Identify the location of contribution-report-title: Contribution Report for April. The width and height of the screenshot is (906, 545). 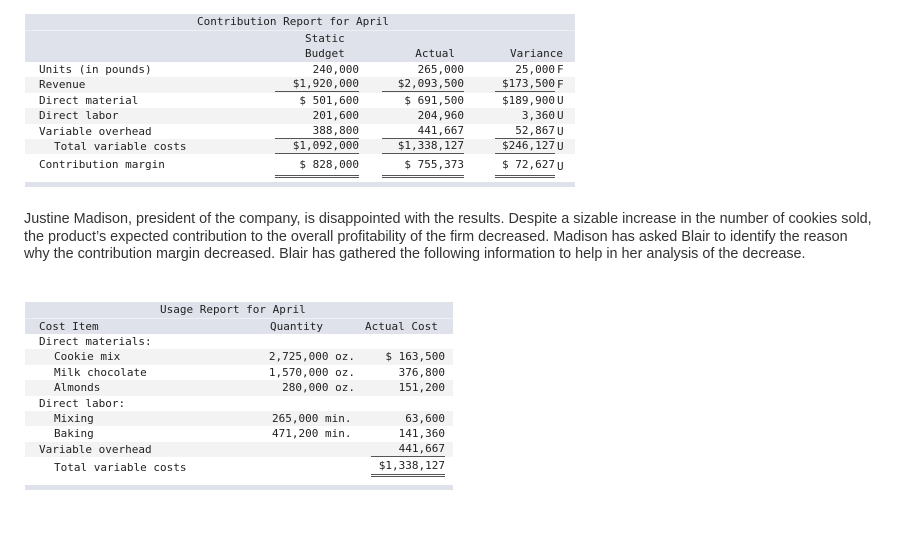
(293, 21).